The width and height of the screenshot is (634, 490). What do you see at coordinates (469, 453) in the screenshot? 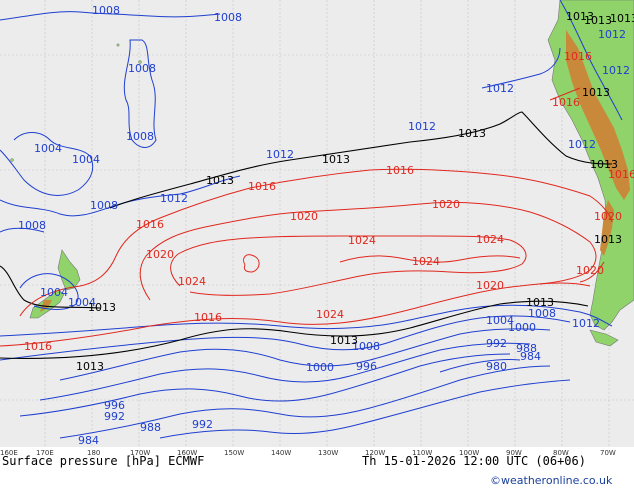
I see `longitude-tick: 100W` at bounding box center [469, 453].